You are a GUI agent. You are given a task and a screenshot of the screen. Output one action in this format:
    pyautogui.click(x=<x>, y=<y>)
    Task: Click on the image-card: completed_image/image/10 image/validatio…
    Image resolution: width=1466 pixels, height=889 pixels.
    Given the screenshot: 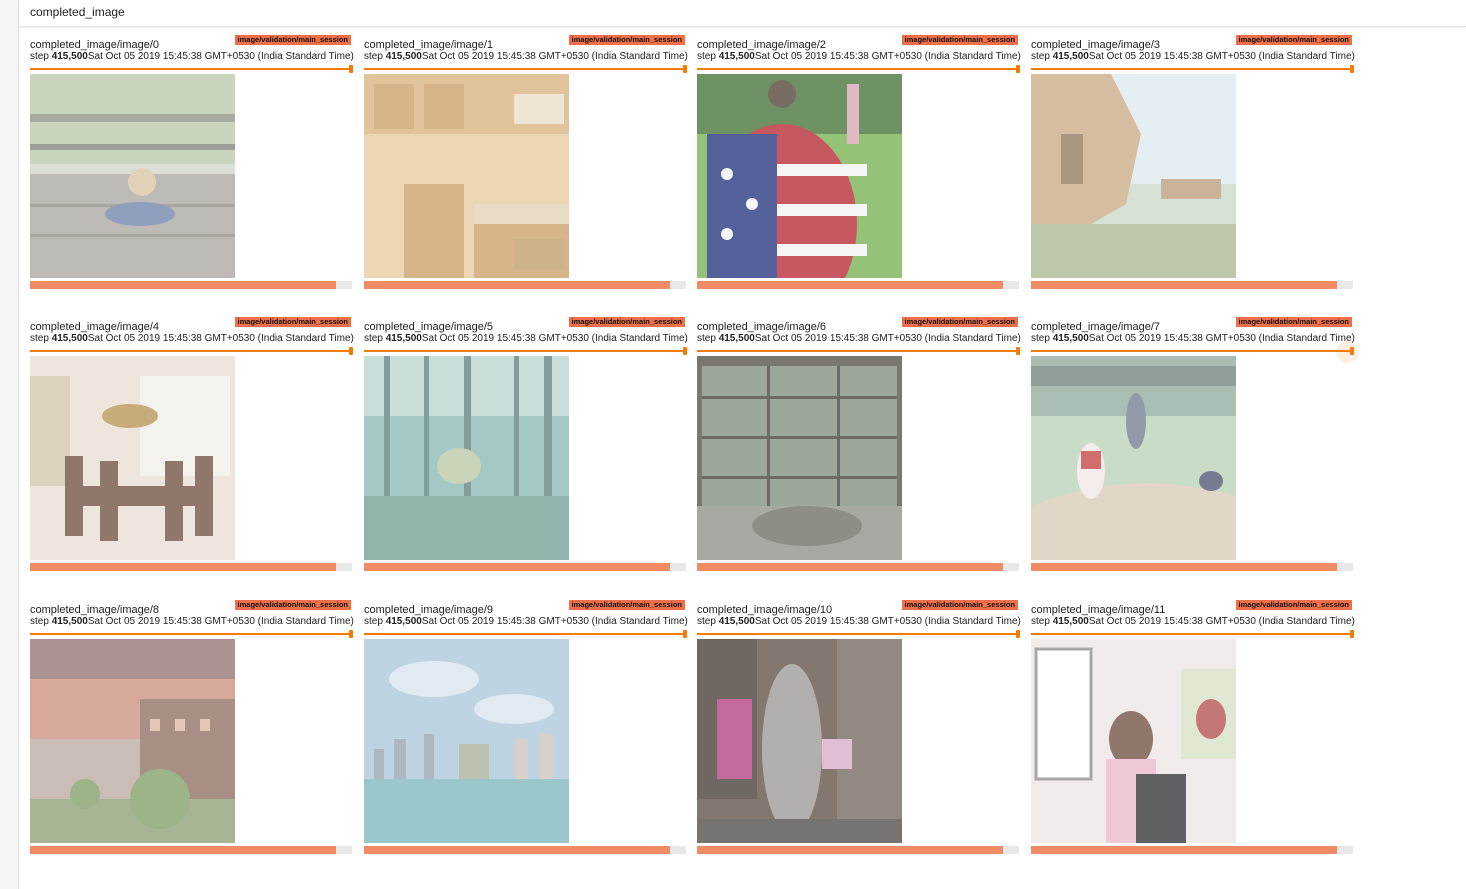 What is the action you would take?
    pyautogui.click(x=859, y=729)
    